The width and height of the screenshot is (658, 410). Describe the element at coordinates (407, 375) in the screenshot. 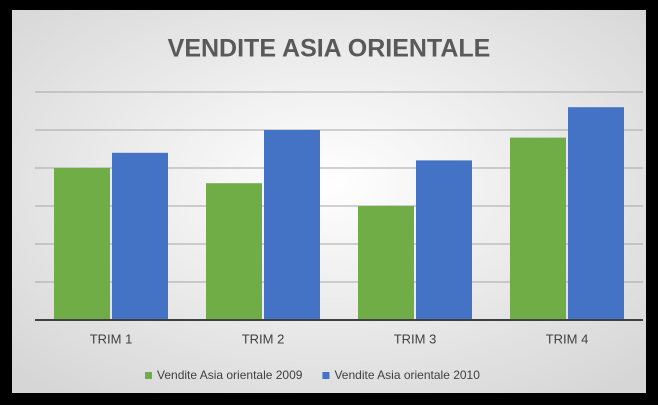

I see `legend-label: Vendite Asia orientale 2010` at that location.